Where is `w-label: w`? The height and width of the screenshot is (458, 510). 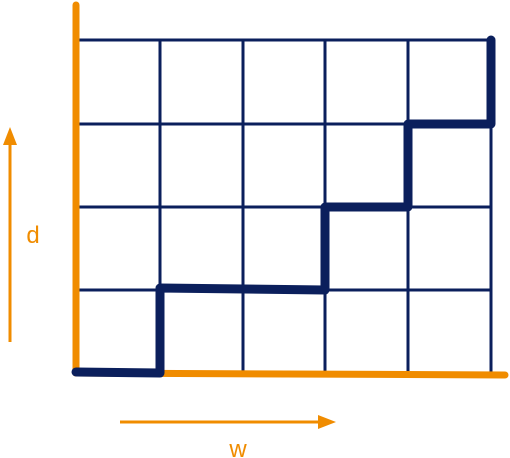
w-label: w is located at coordinates (237, 447).